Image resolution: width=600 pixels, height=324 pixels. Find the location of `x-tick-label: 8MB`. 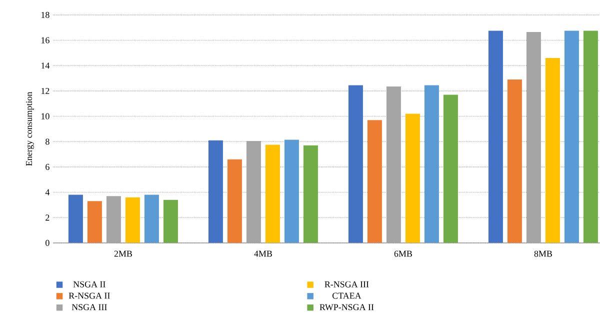

x-tick-label: 8MB is located at coordinates (543, 253).